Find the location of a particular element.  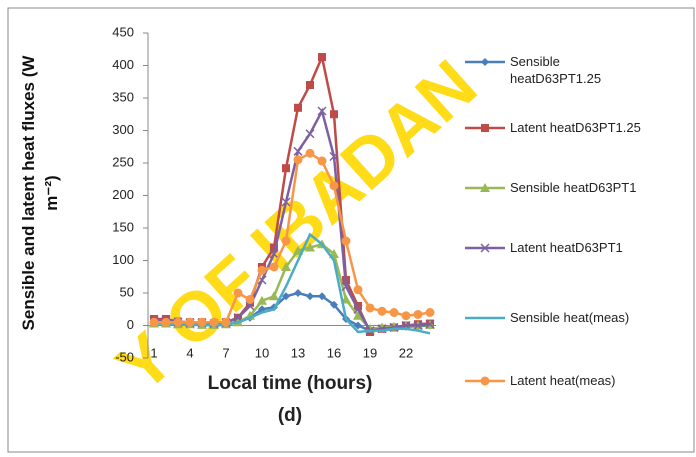

x-tick-label: 4 is located at coordinates (189, 352).